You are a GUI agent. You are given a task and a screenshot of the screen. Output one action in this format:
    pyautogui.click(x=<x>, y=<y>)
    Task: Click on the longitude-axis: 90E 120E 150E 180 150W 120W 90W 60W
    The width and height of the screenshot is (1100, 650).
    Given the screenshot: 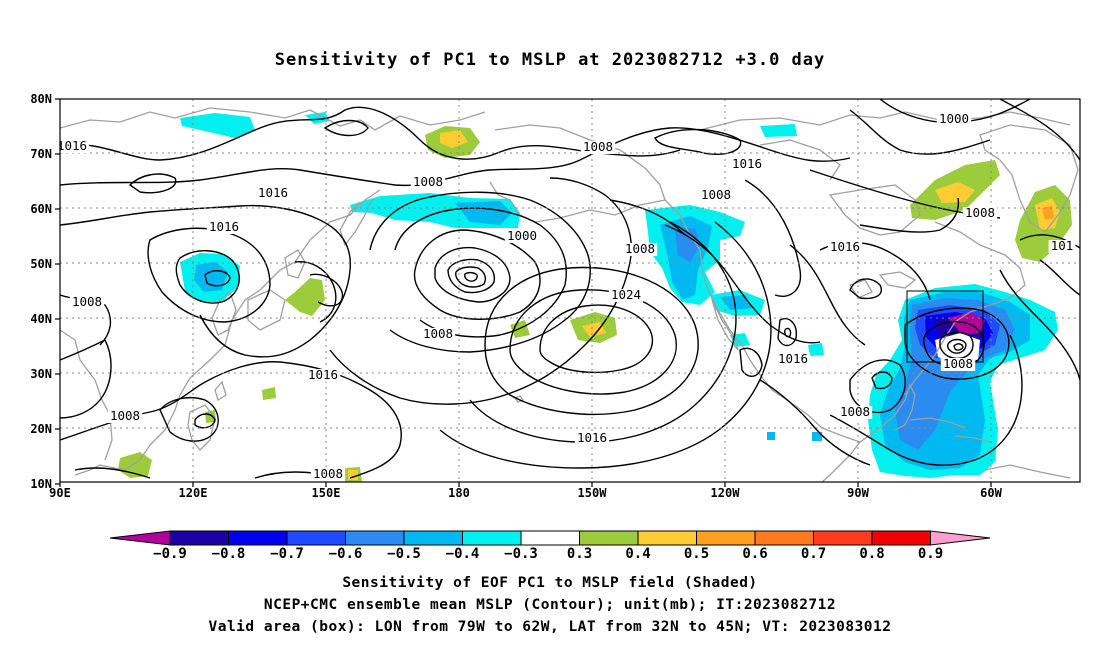 What is the action you would take?
    pyautogui.click(x=526, y=491)
    